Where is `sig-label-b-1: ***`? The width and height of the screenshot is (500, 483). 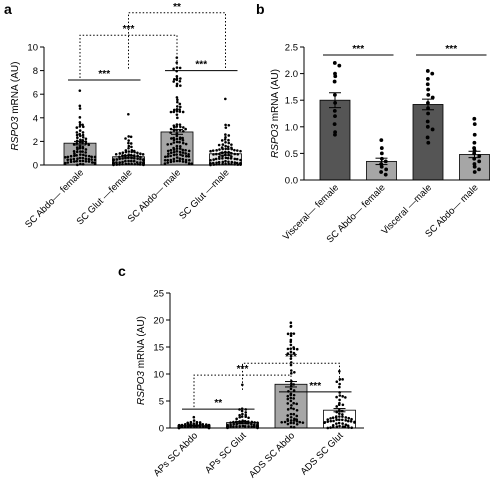 sig-label-b-1: *** is located at coordinates (451, 49).